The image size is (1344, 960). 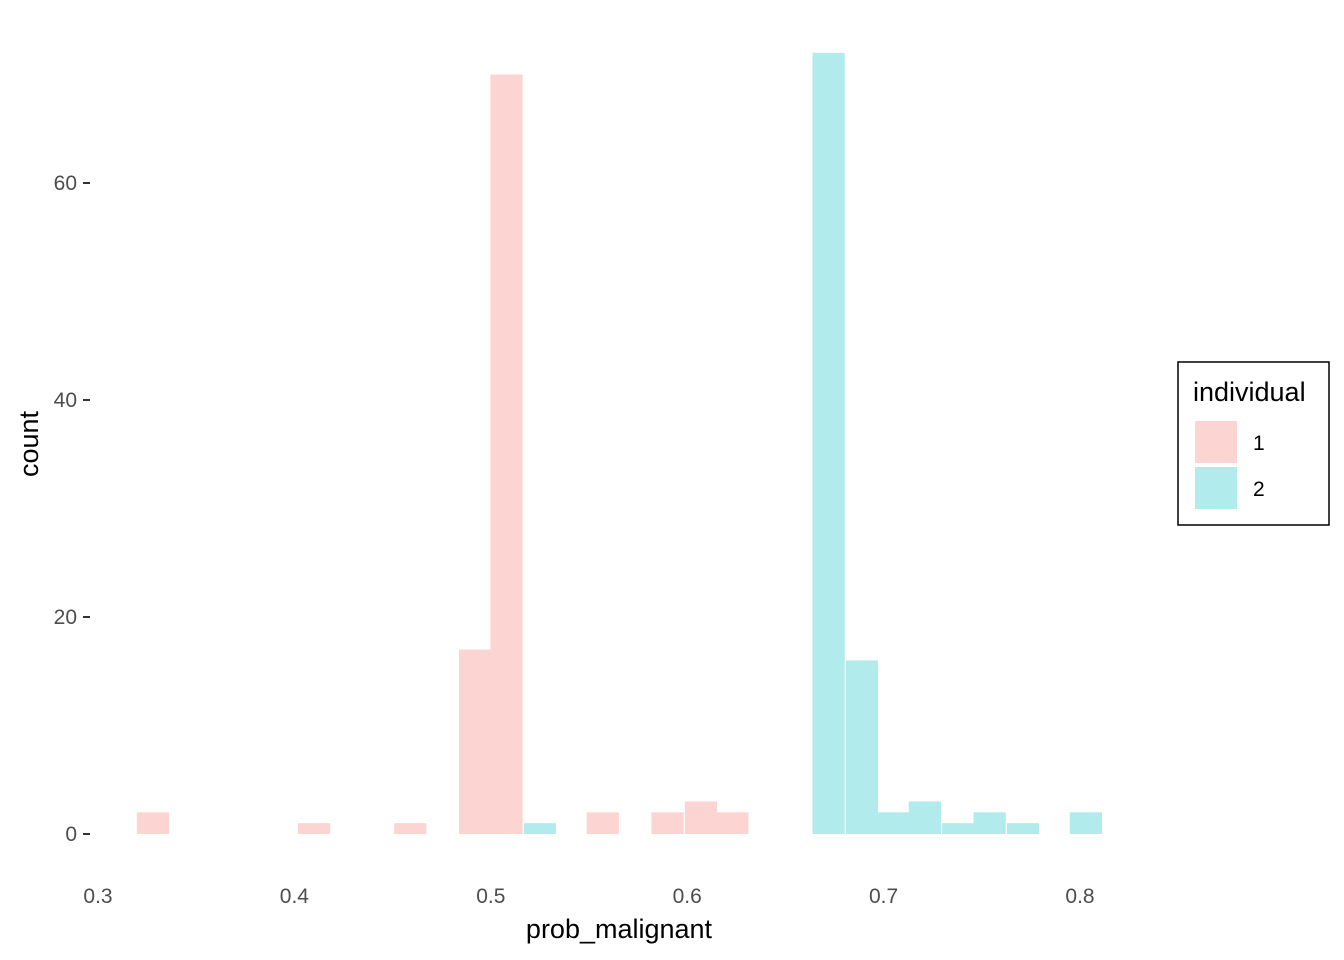 What do you see at coordinates (72, 509) in the screenshot?
I see `y-axis: 0 20 40 60` at bounding box center [72, 509].